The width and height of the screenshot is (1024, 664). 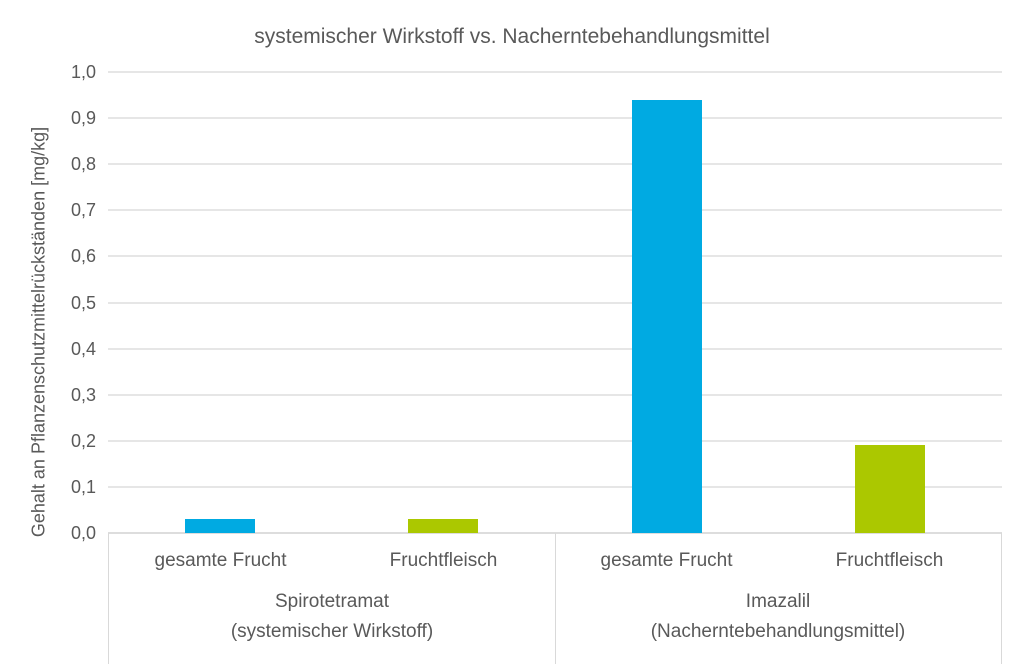 What do you see at coordinates (443, 526) in the screenshot?
I see `bar-spirotetramat-fruchtfleisch` at bounding box center [443, 526].